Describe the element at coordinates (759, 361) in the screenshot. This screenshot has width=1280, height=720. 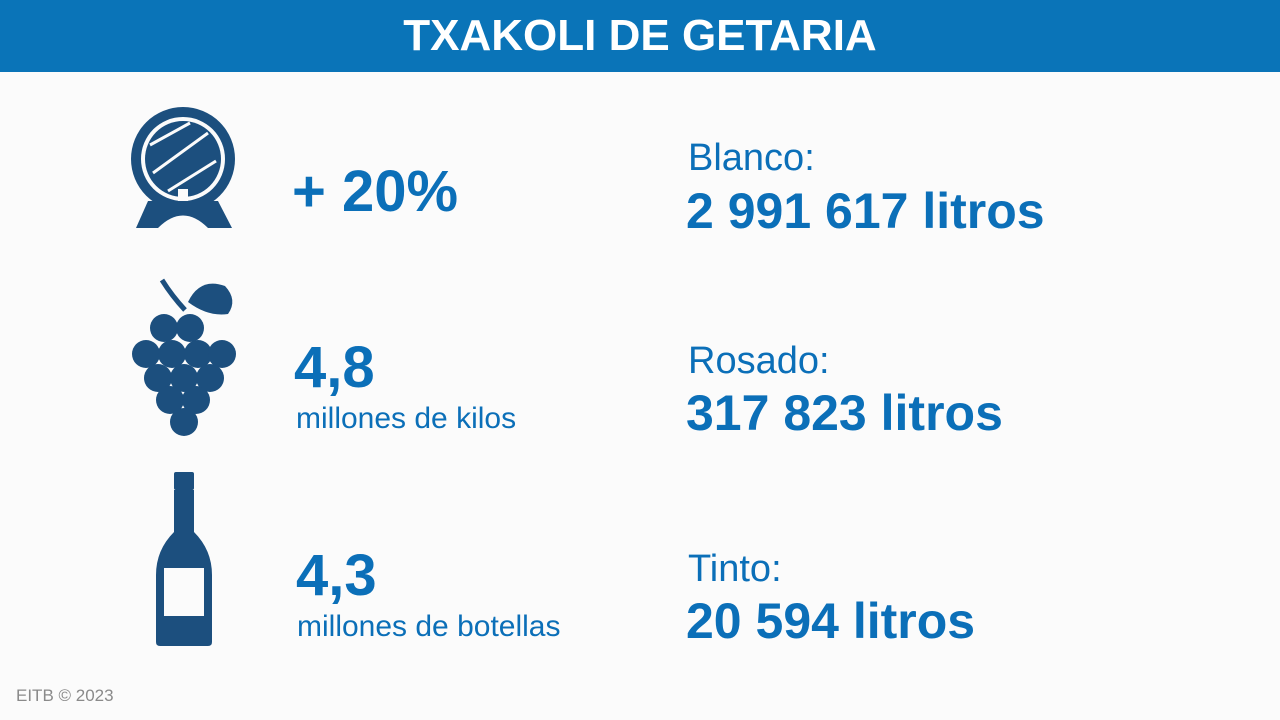
I see `wine-type: Rosado:` at that location.